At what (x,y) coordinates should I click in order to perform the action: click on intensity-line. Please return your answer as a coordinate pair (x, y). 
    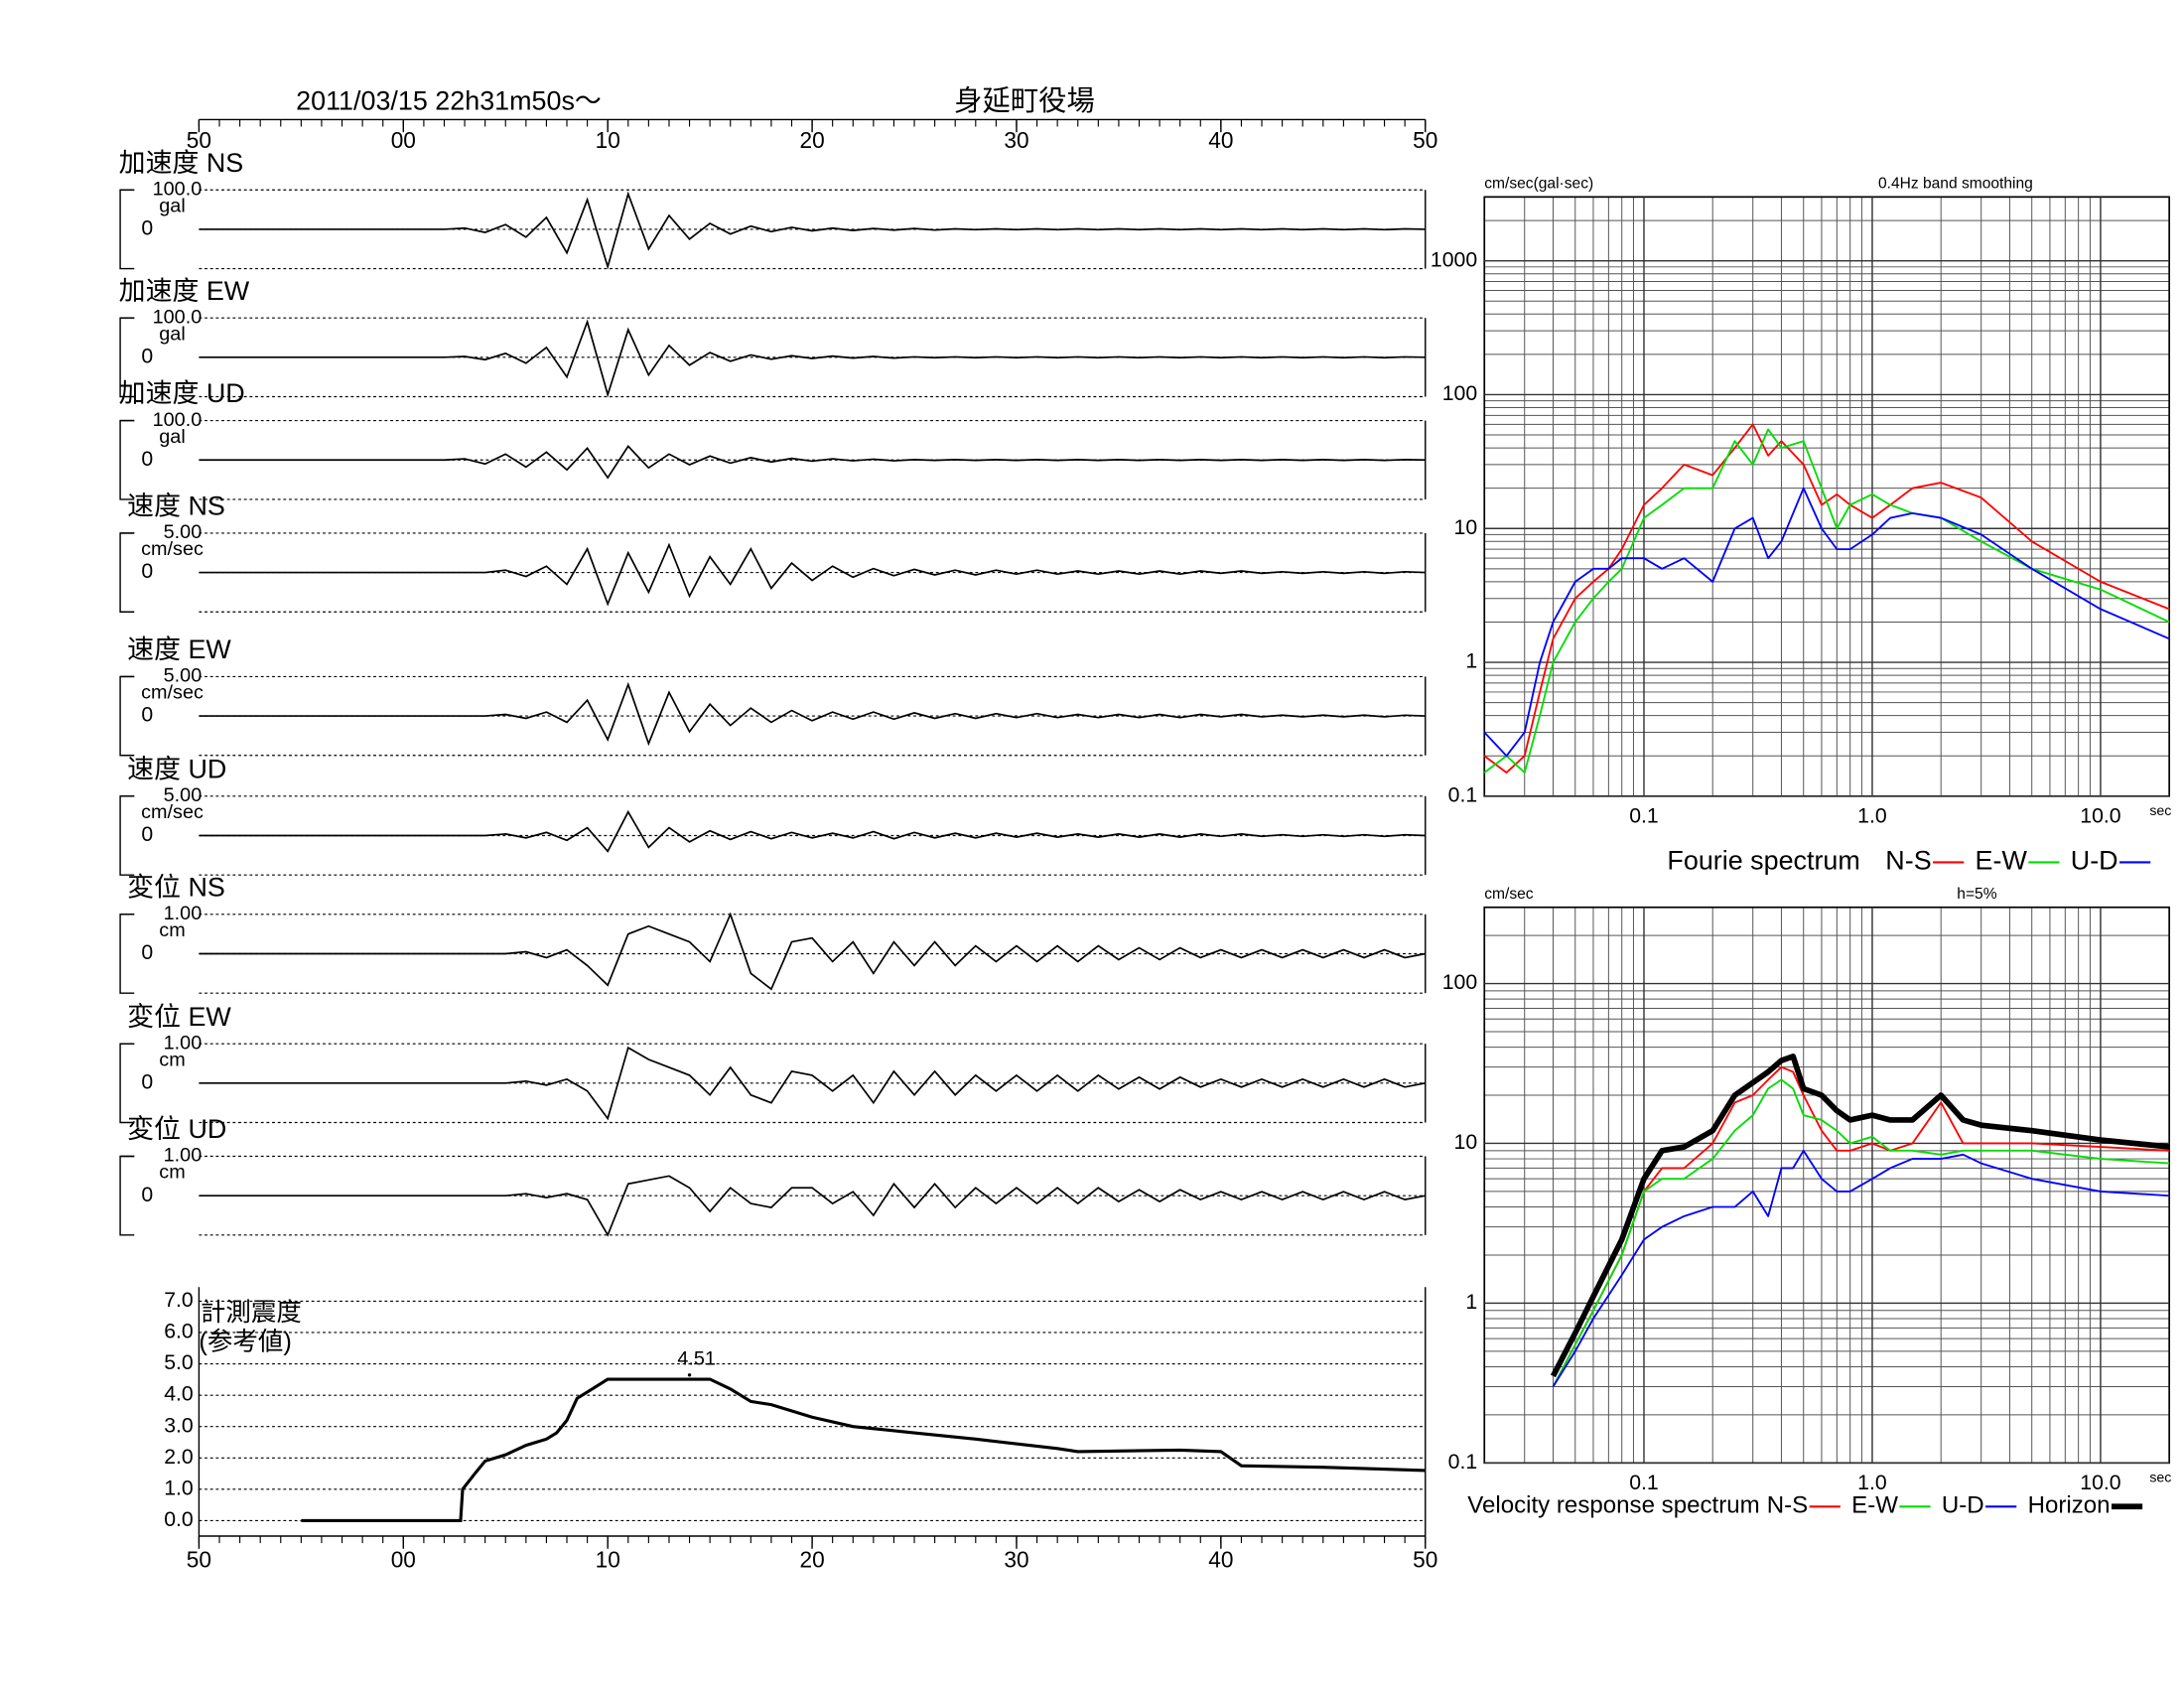
    Looking at the image, I should click on (863, 1449).